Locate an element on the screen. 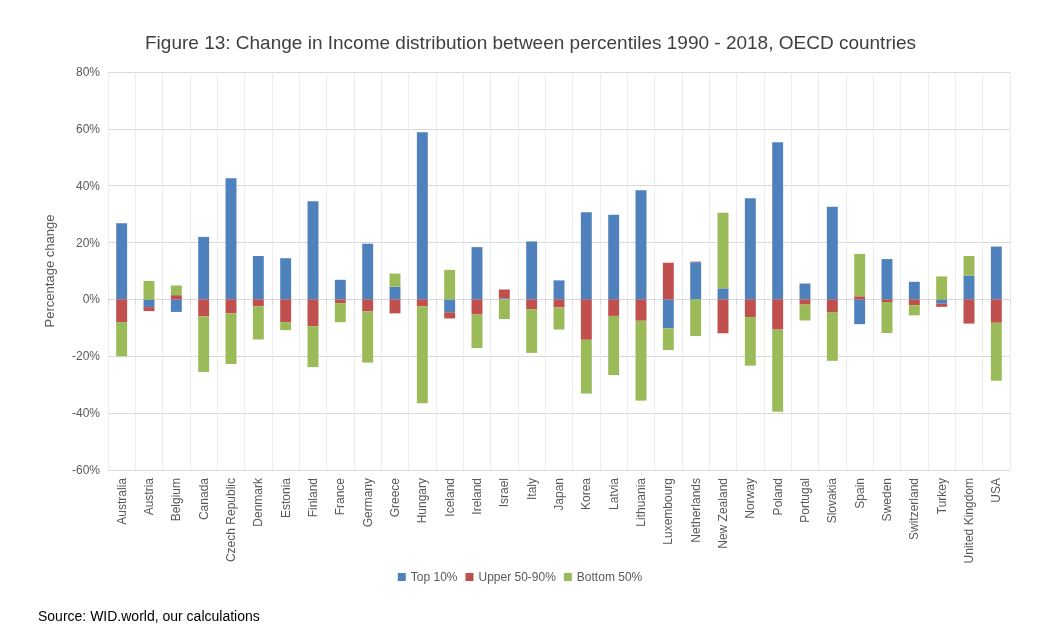  y-axis-title: Percentage change is located at coordinates (49, 271).